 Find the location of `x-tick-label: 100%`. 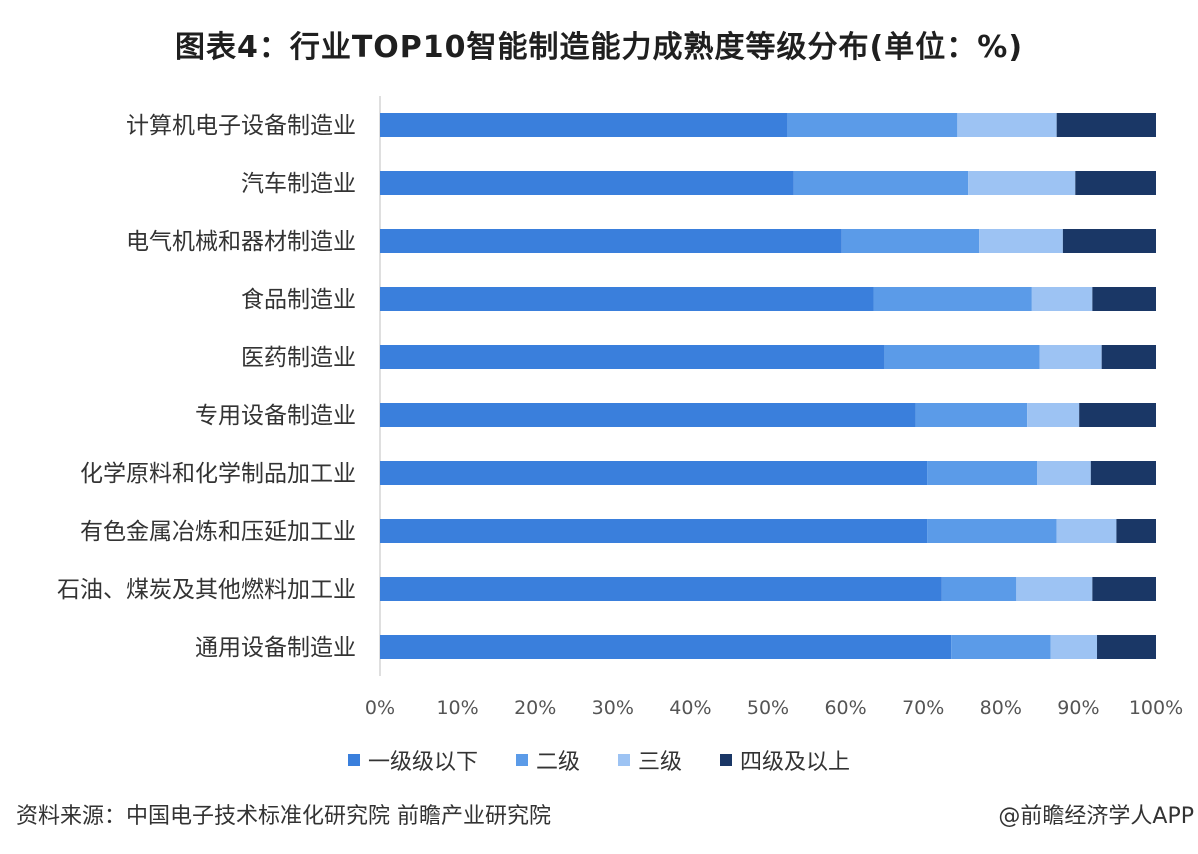

x-tick-label: 100% is located at coordinates (1156, 708).